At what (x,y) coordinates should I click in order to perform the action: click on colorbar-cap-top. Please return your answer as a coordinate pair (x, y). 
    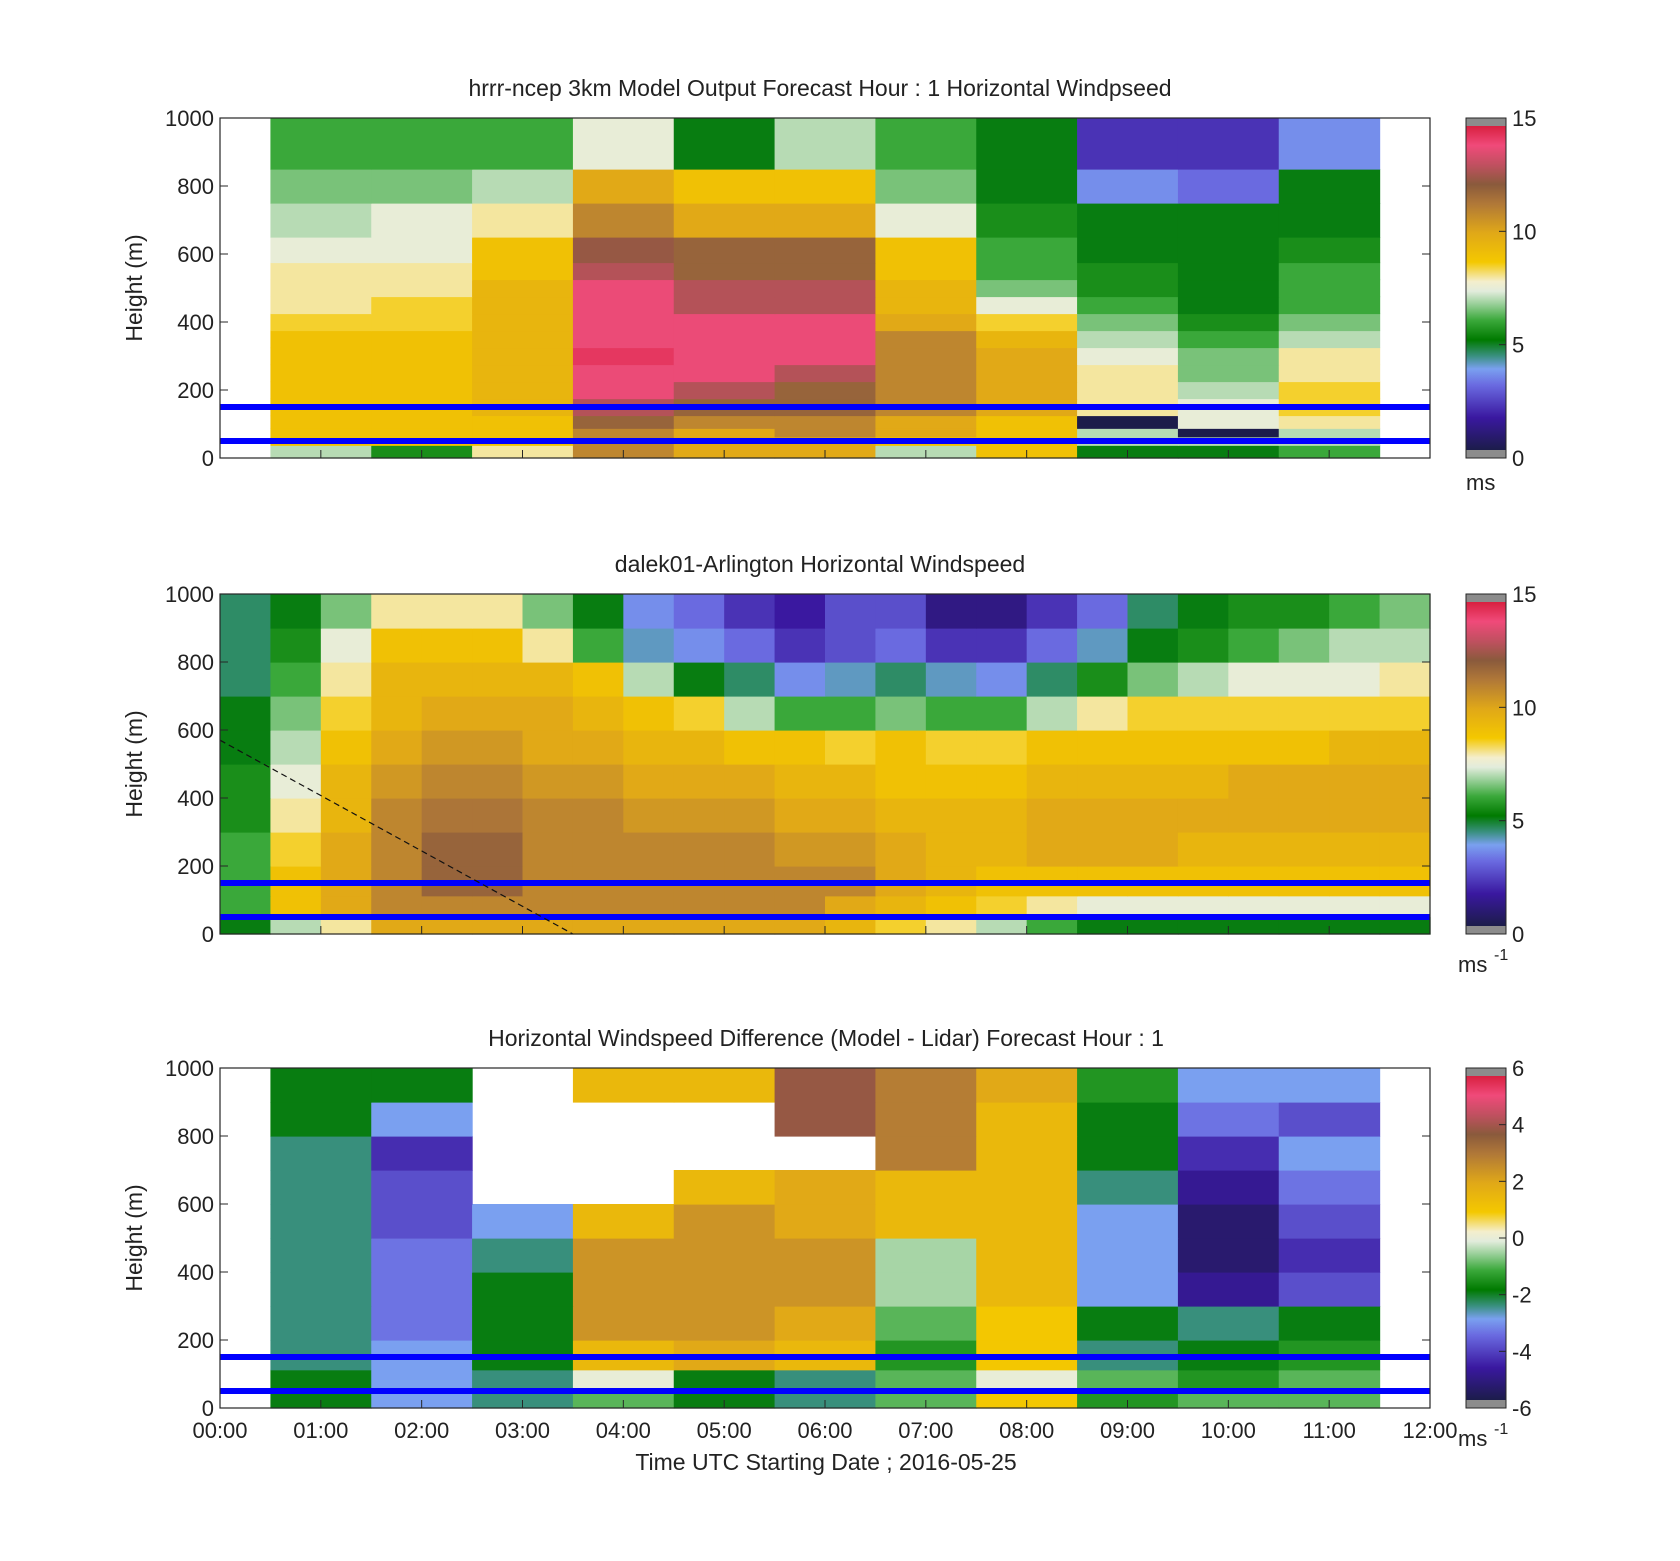
    Looking at the image, I should click on (1486, 598).